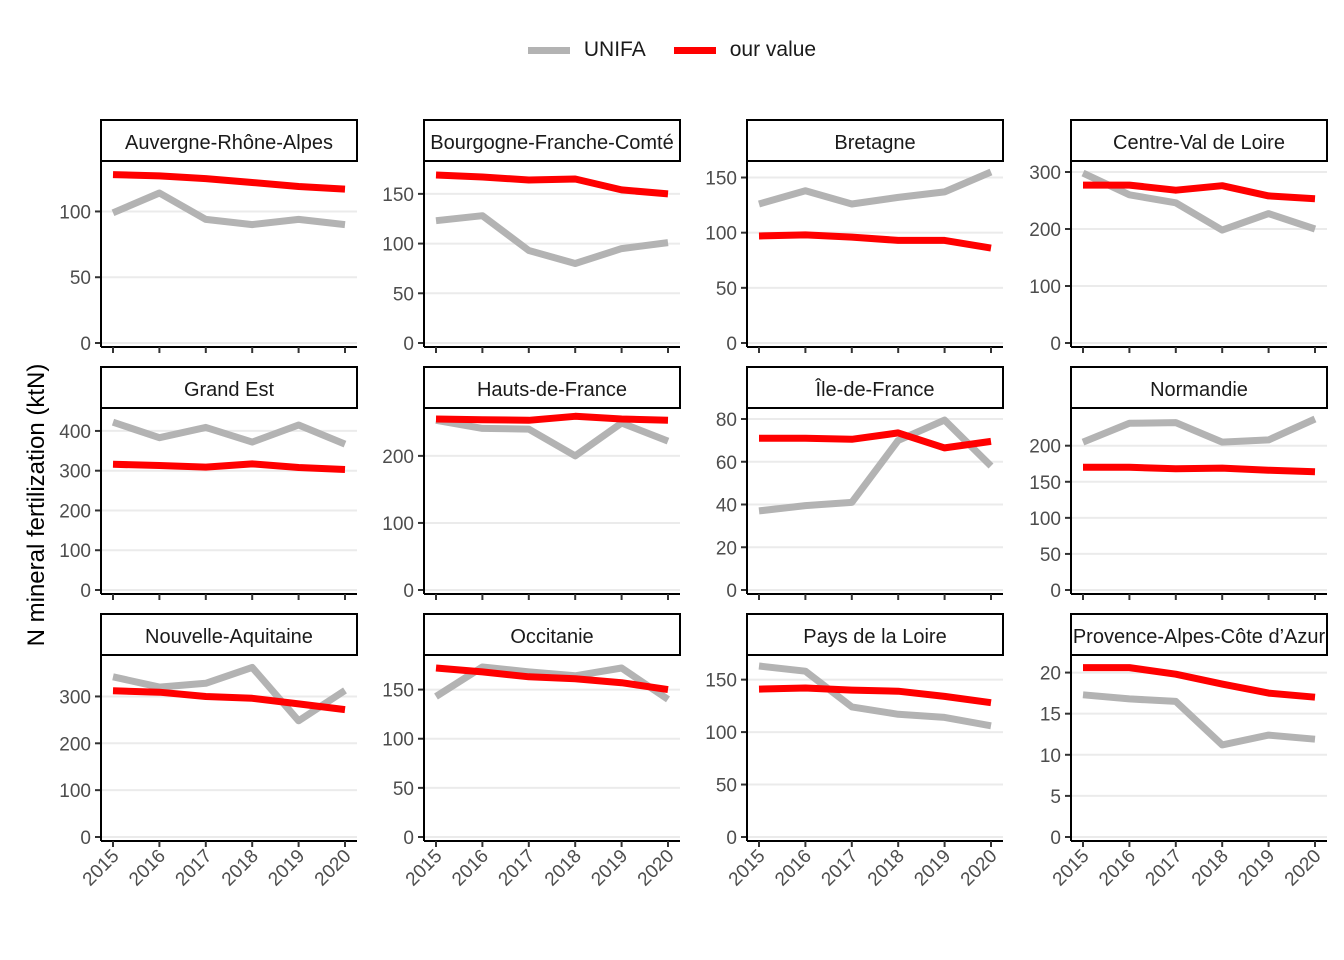 The image size is (1344, 960). What do you see at coordinates (551, 637) in the screenshot?
I see `strip-label: Occitanie` at bounding box center [551, 637].